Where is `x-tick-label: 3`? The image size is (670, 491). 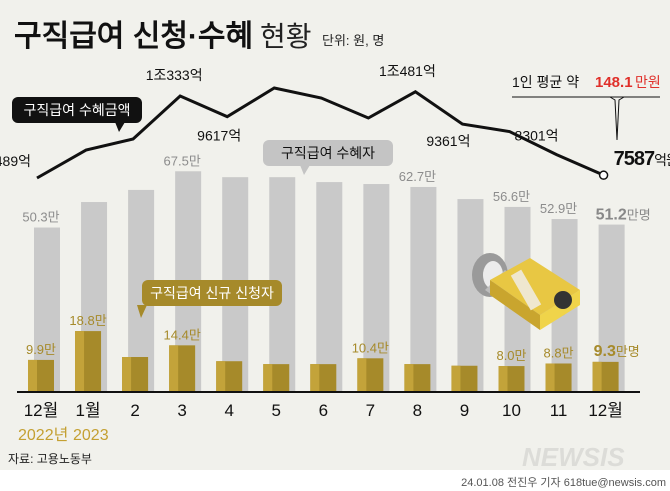
x-tick-label: 3 is located at coordinates (181, 410).